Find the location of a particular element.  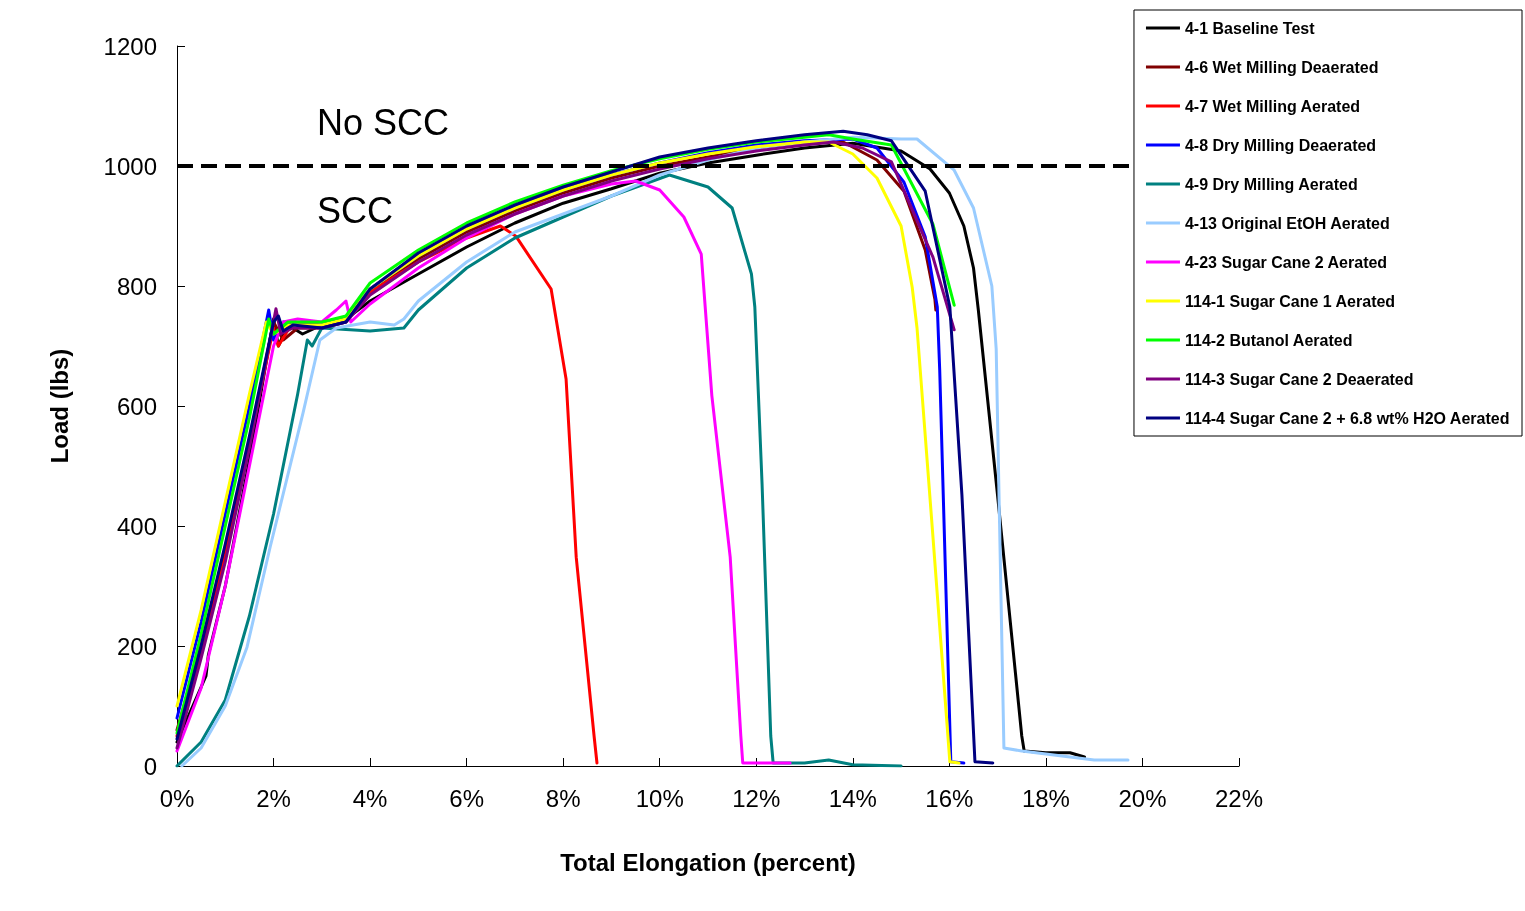

x-tick-label: 2% is located at coordinates (273, 798).